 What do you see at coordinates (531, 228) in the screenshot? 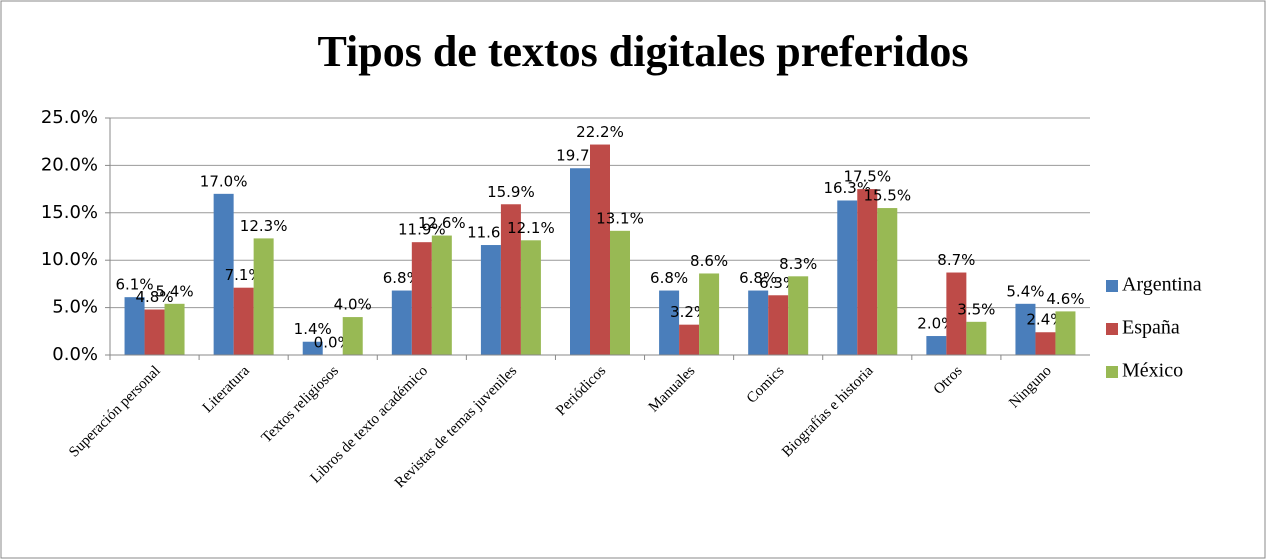
I see `data-label: 12.1%` at bounding box center [531, 228].